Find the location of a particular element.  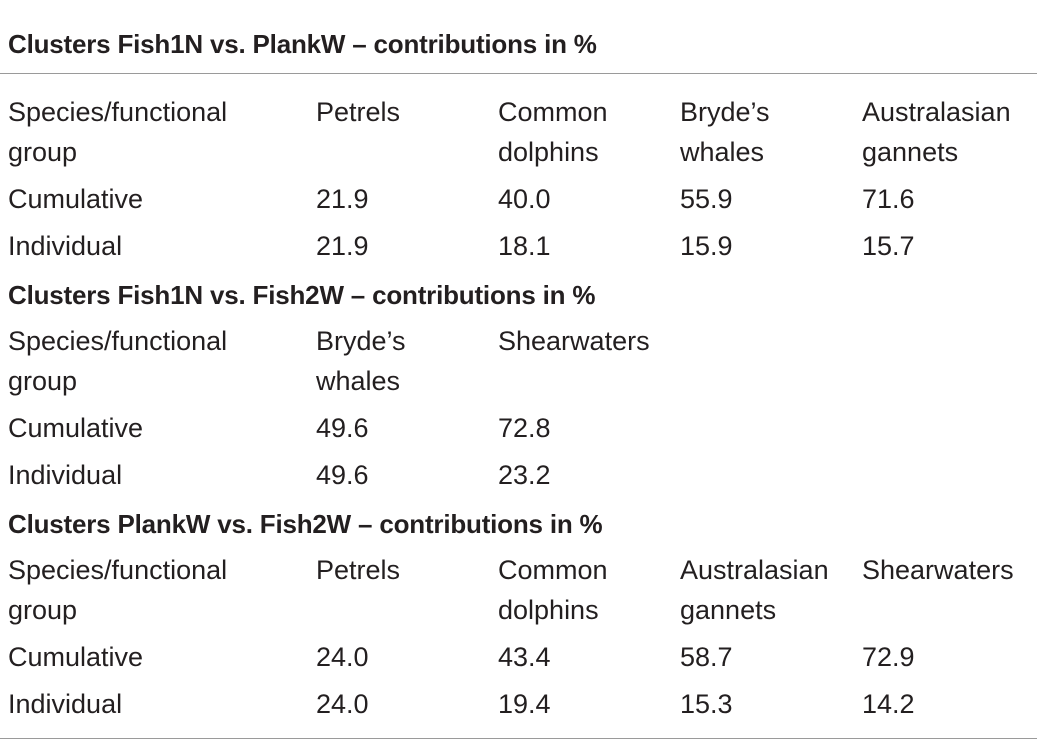

value-cell: 15.3 is located at coordinates (706, 704).